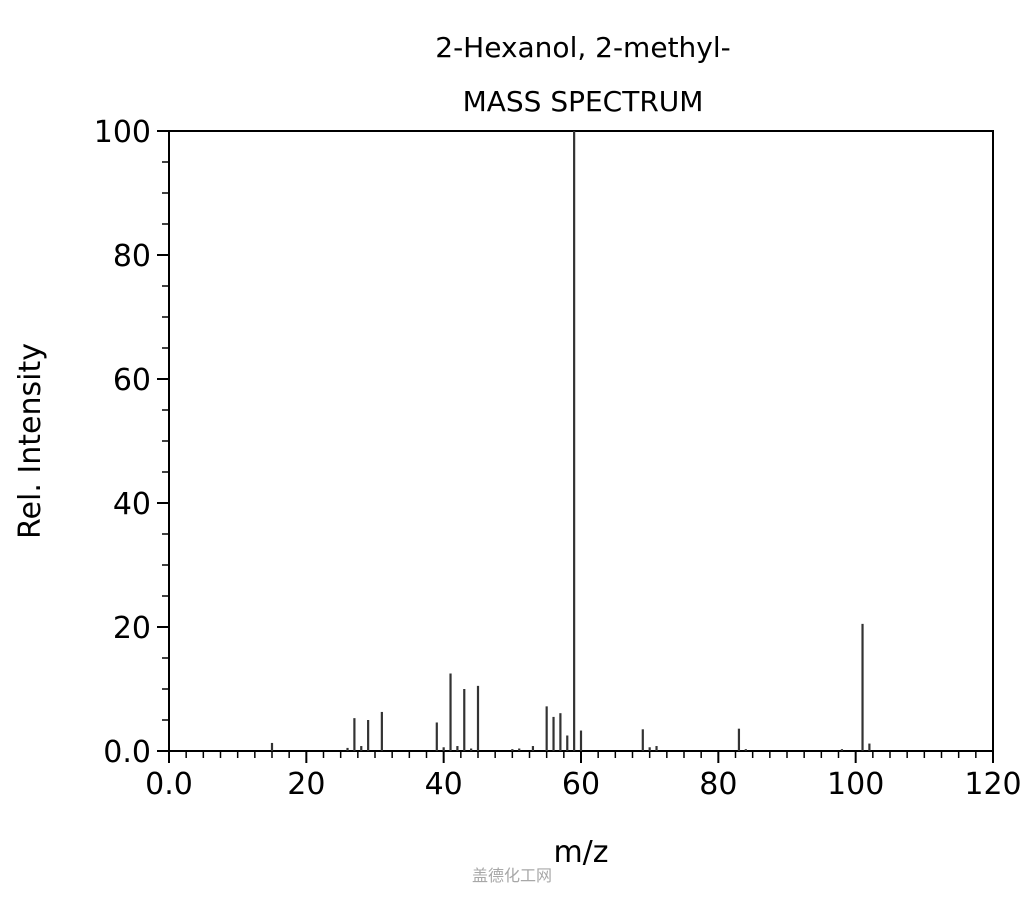  Describe the element at coordinates (444, 784) in the screenshot. I see `x-tick-label: 40` at that location.